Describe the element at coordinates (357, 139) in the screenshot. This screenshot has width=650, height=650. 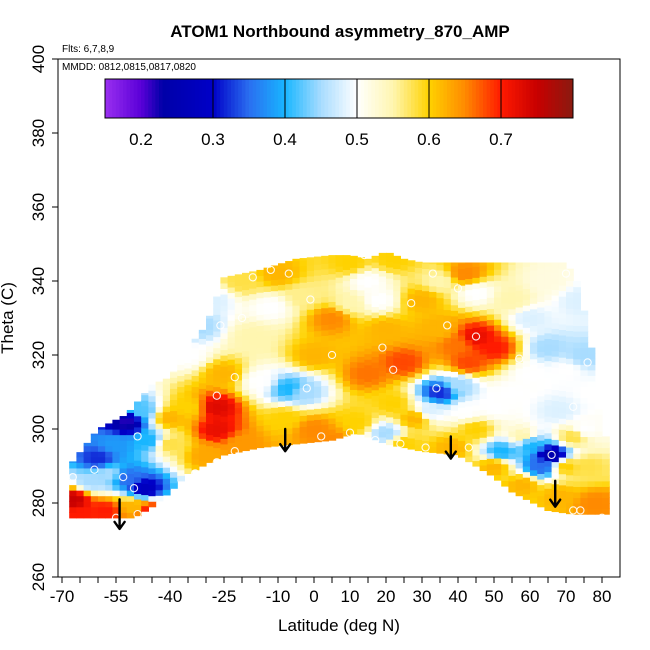
I see `colorbar-tick-label: 0.5` at that location.